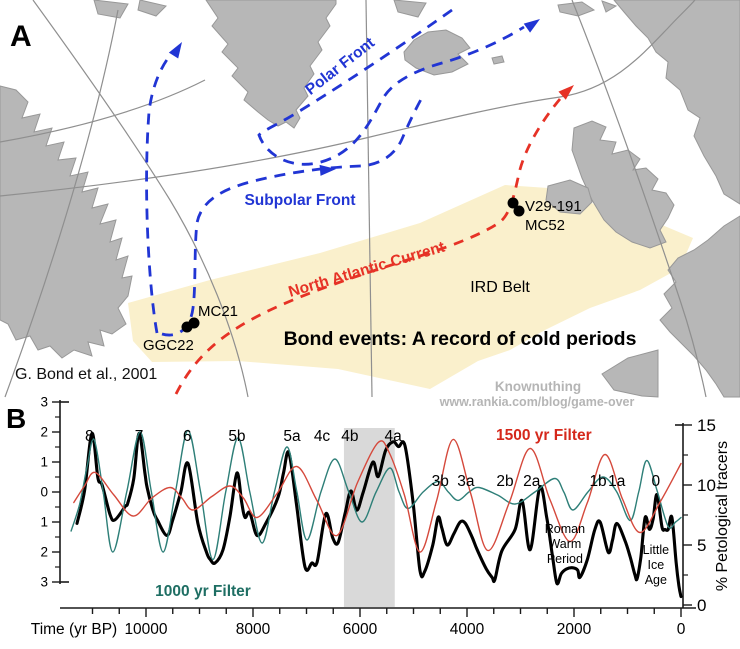  Describe the element at coordinates (722, 516) in the screenshot. I see `right-axis-title: % Petological tracers` at that location.